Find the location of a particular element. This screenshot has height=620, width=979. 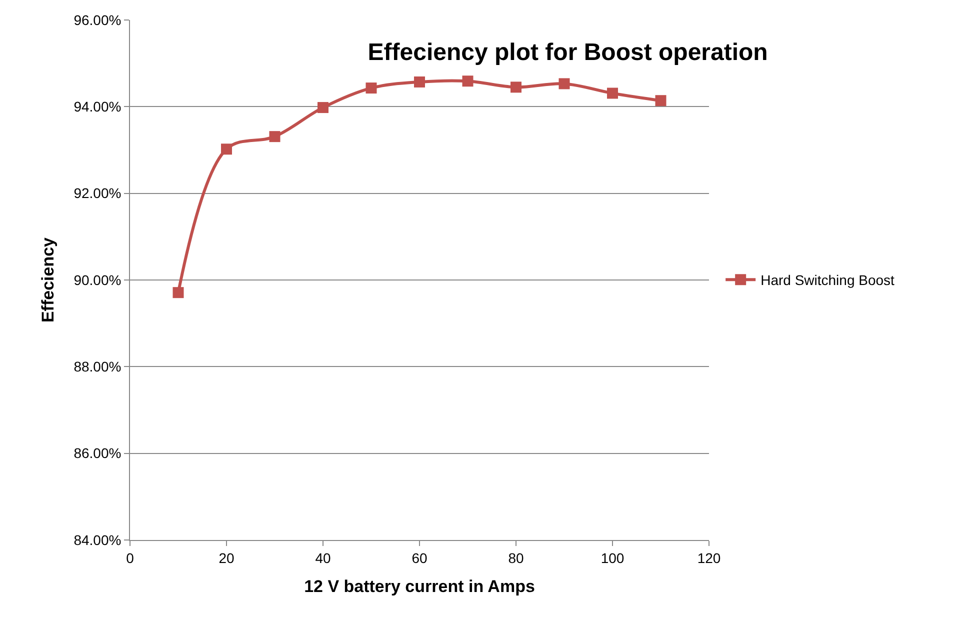

y-tick-label: 88.00% is located at coordinates (98, 366).